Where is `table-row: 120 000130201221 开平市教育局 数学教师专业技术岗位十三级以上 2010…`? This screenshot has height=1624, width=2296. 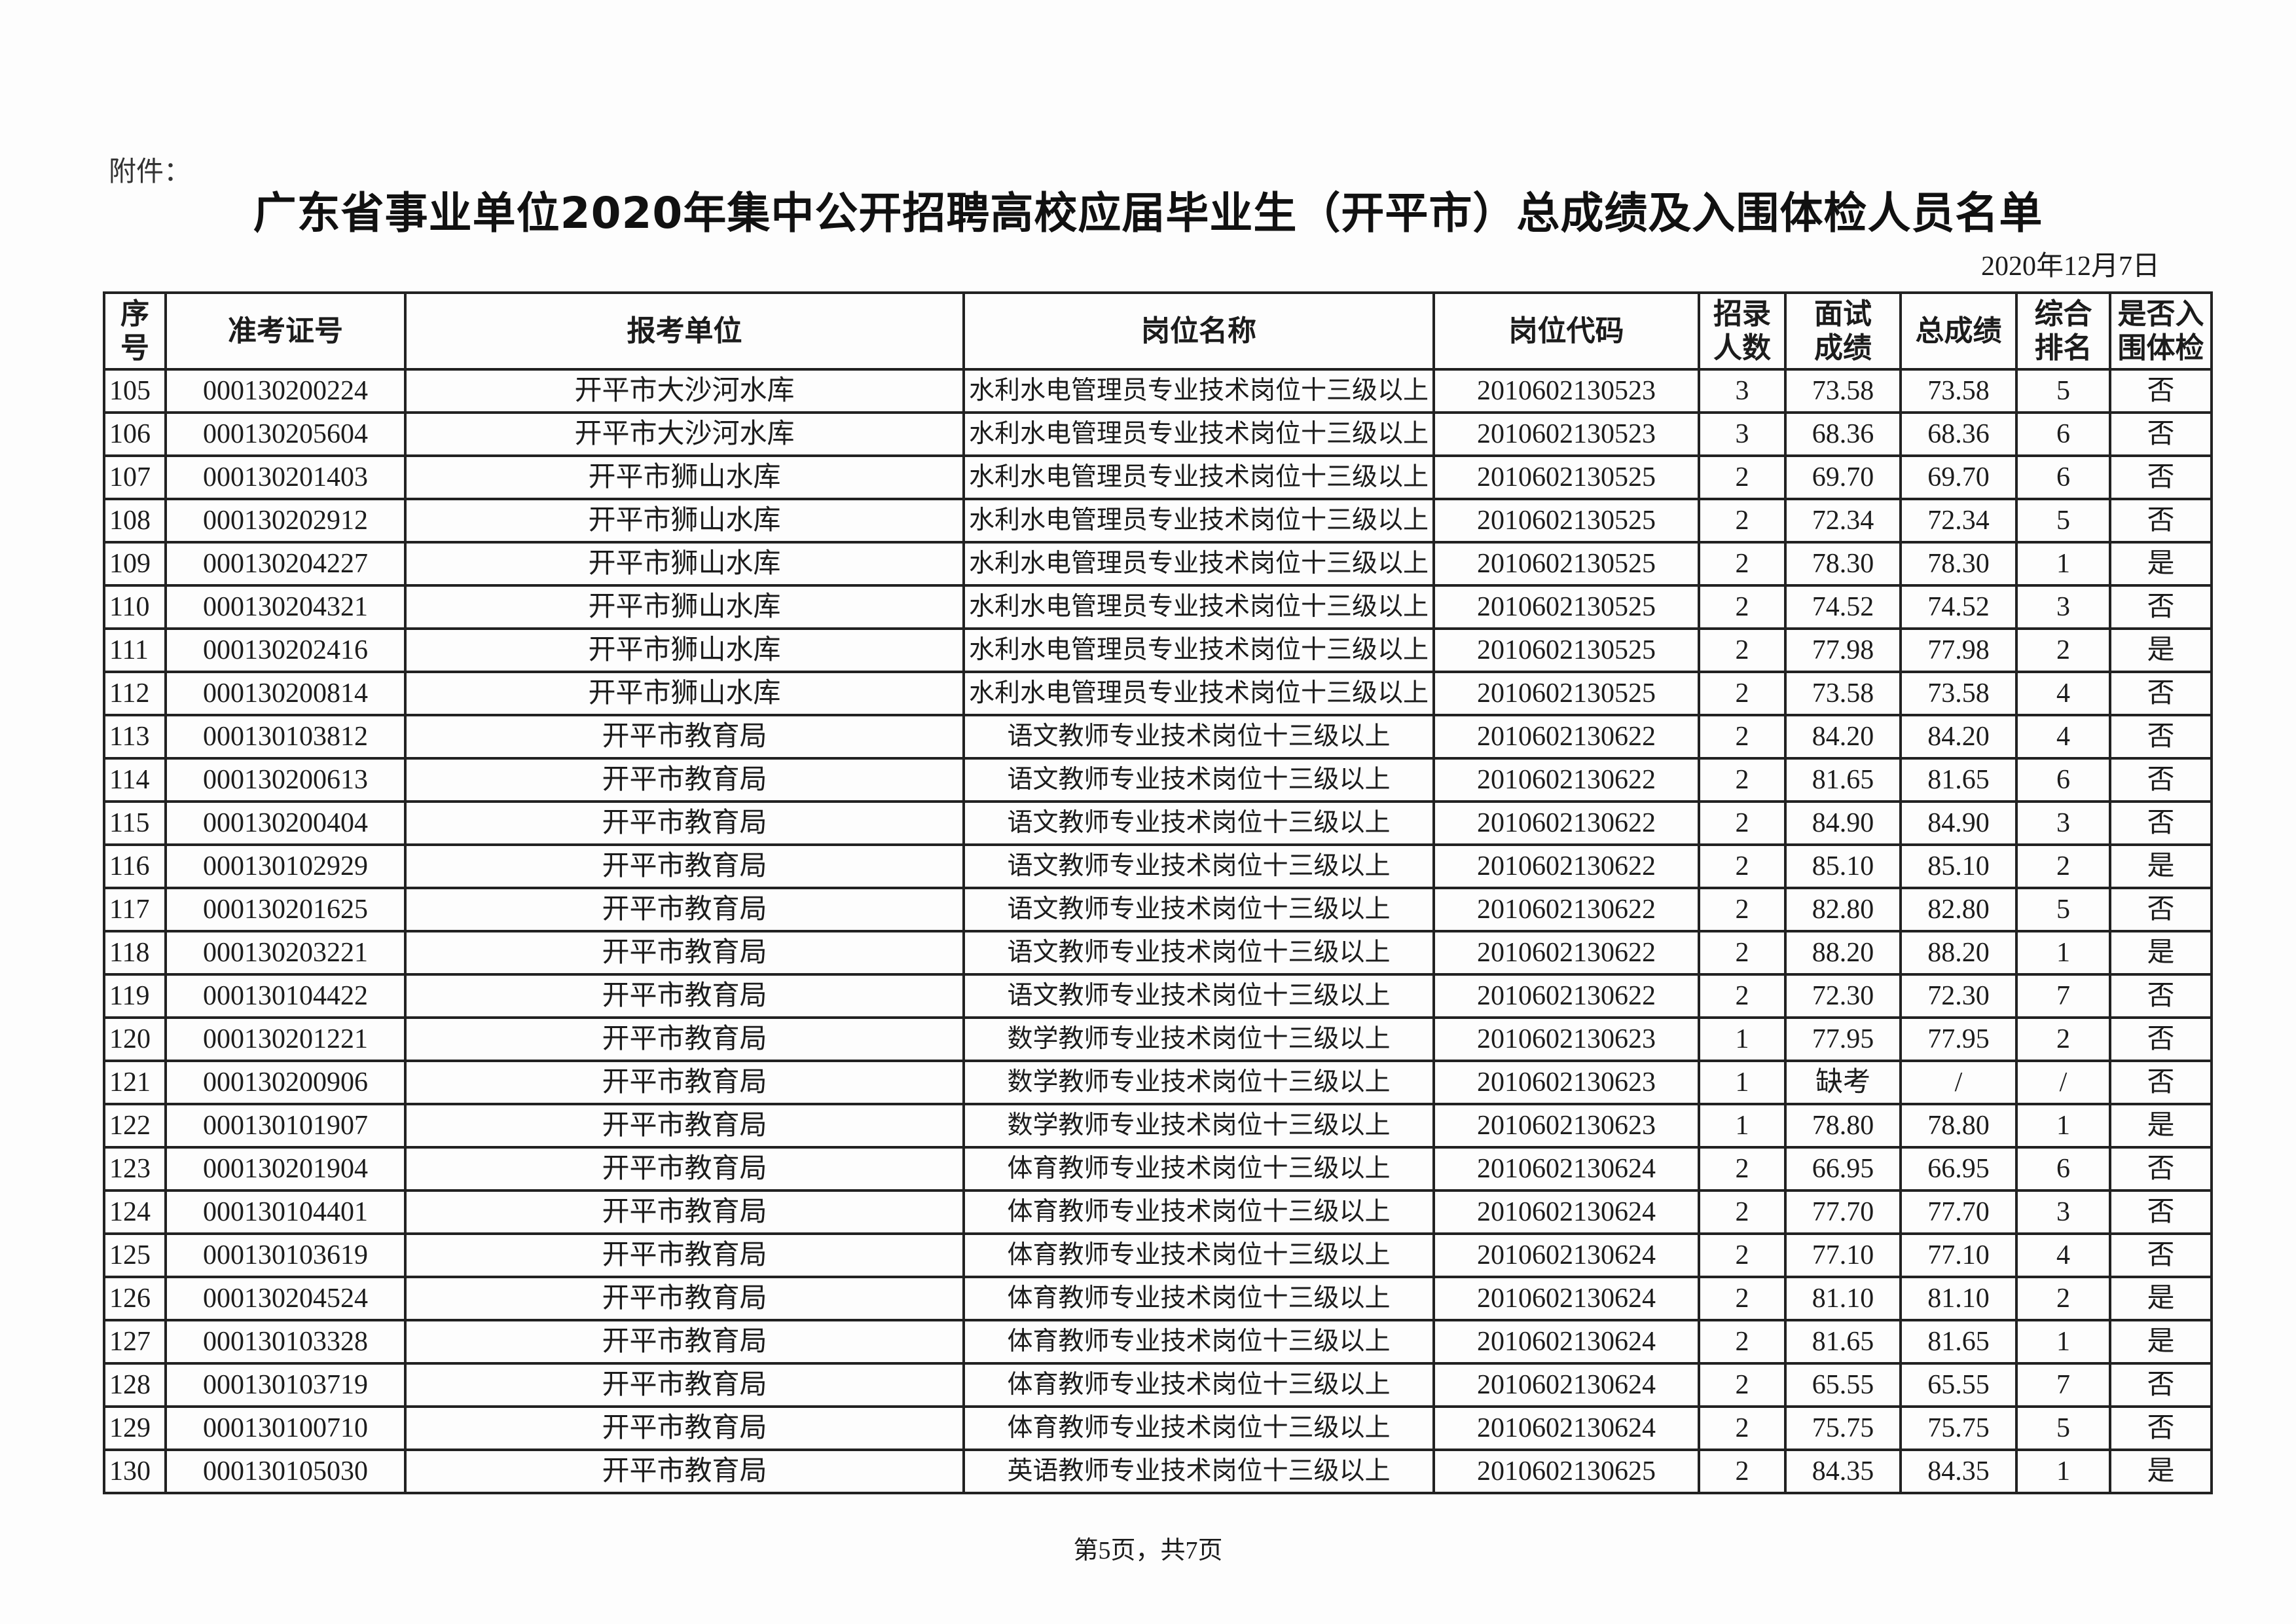
table-row: 120 000130201221 开平市教育局 数学教师专业技术岗位十三级以上 2010… is located at coordinates (1158, 1039).